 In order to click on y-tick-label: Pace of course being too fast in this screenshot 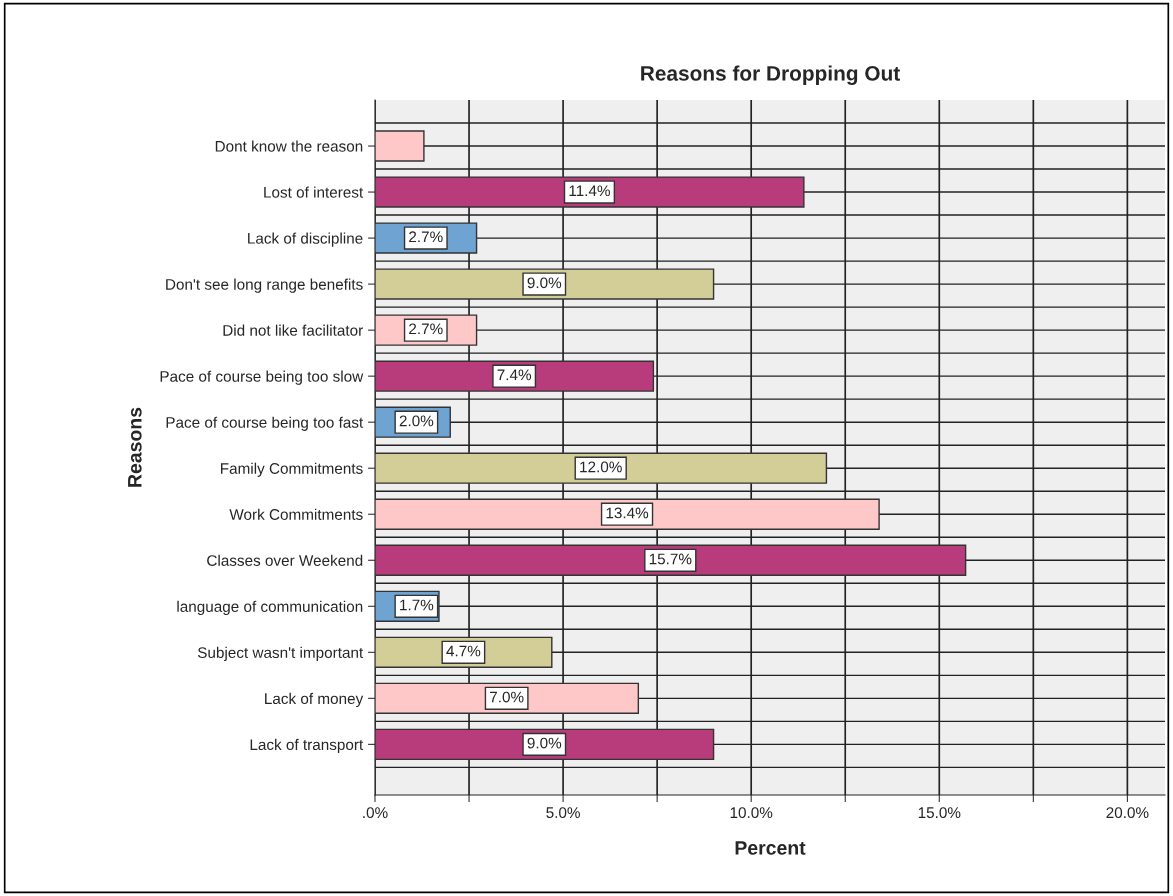, I will do `click(265, 423)`.